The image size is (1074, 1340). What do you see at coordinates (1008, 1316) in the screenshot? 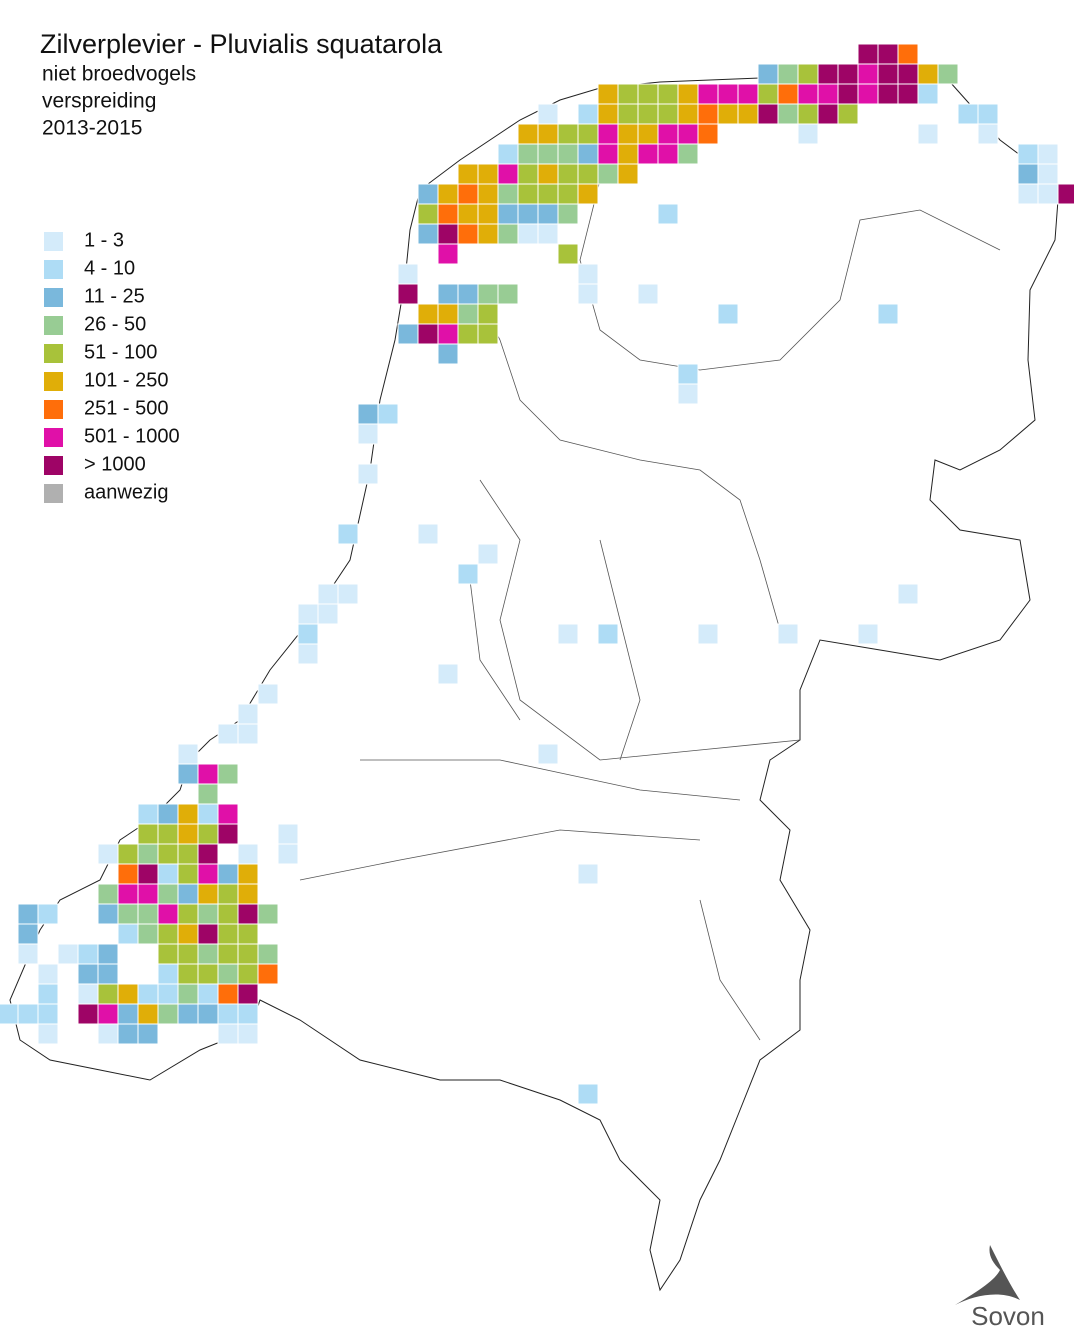
I see `logo-text: Sovon` at bounding box center [1008, 1316].